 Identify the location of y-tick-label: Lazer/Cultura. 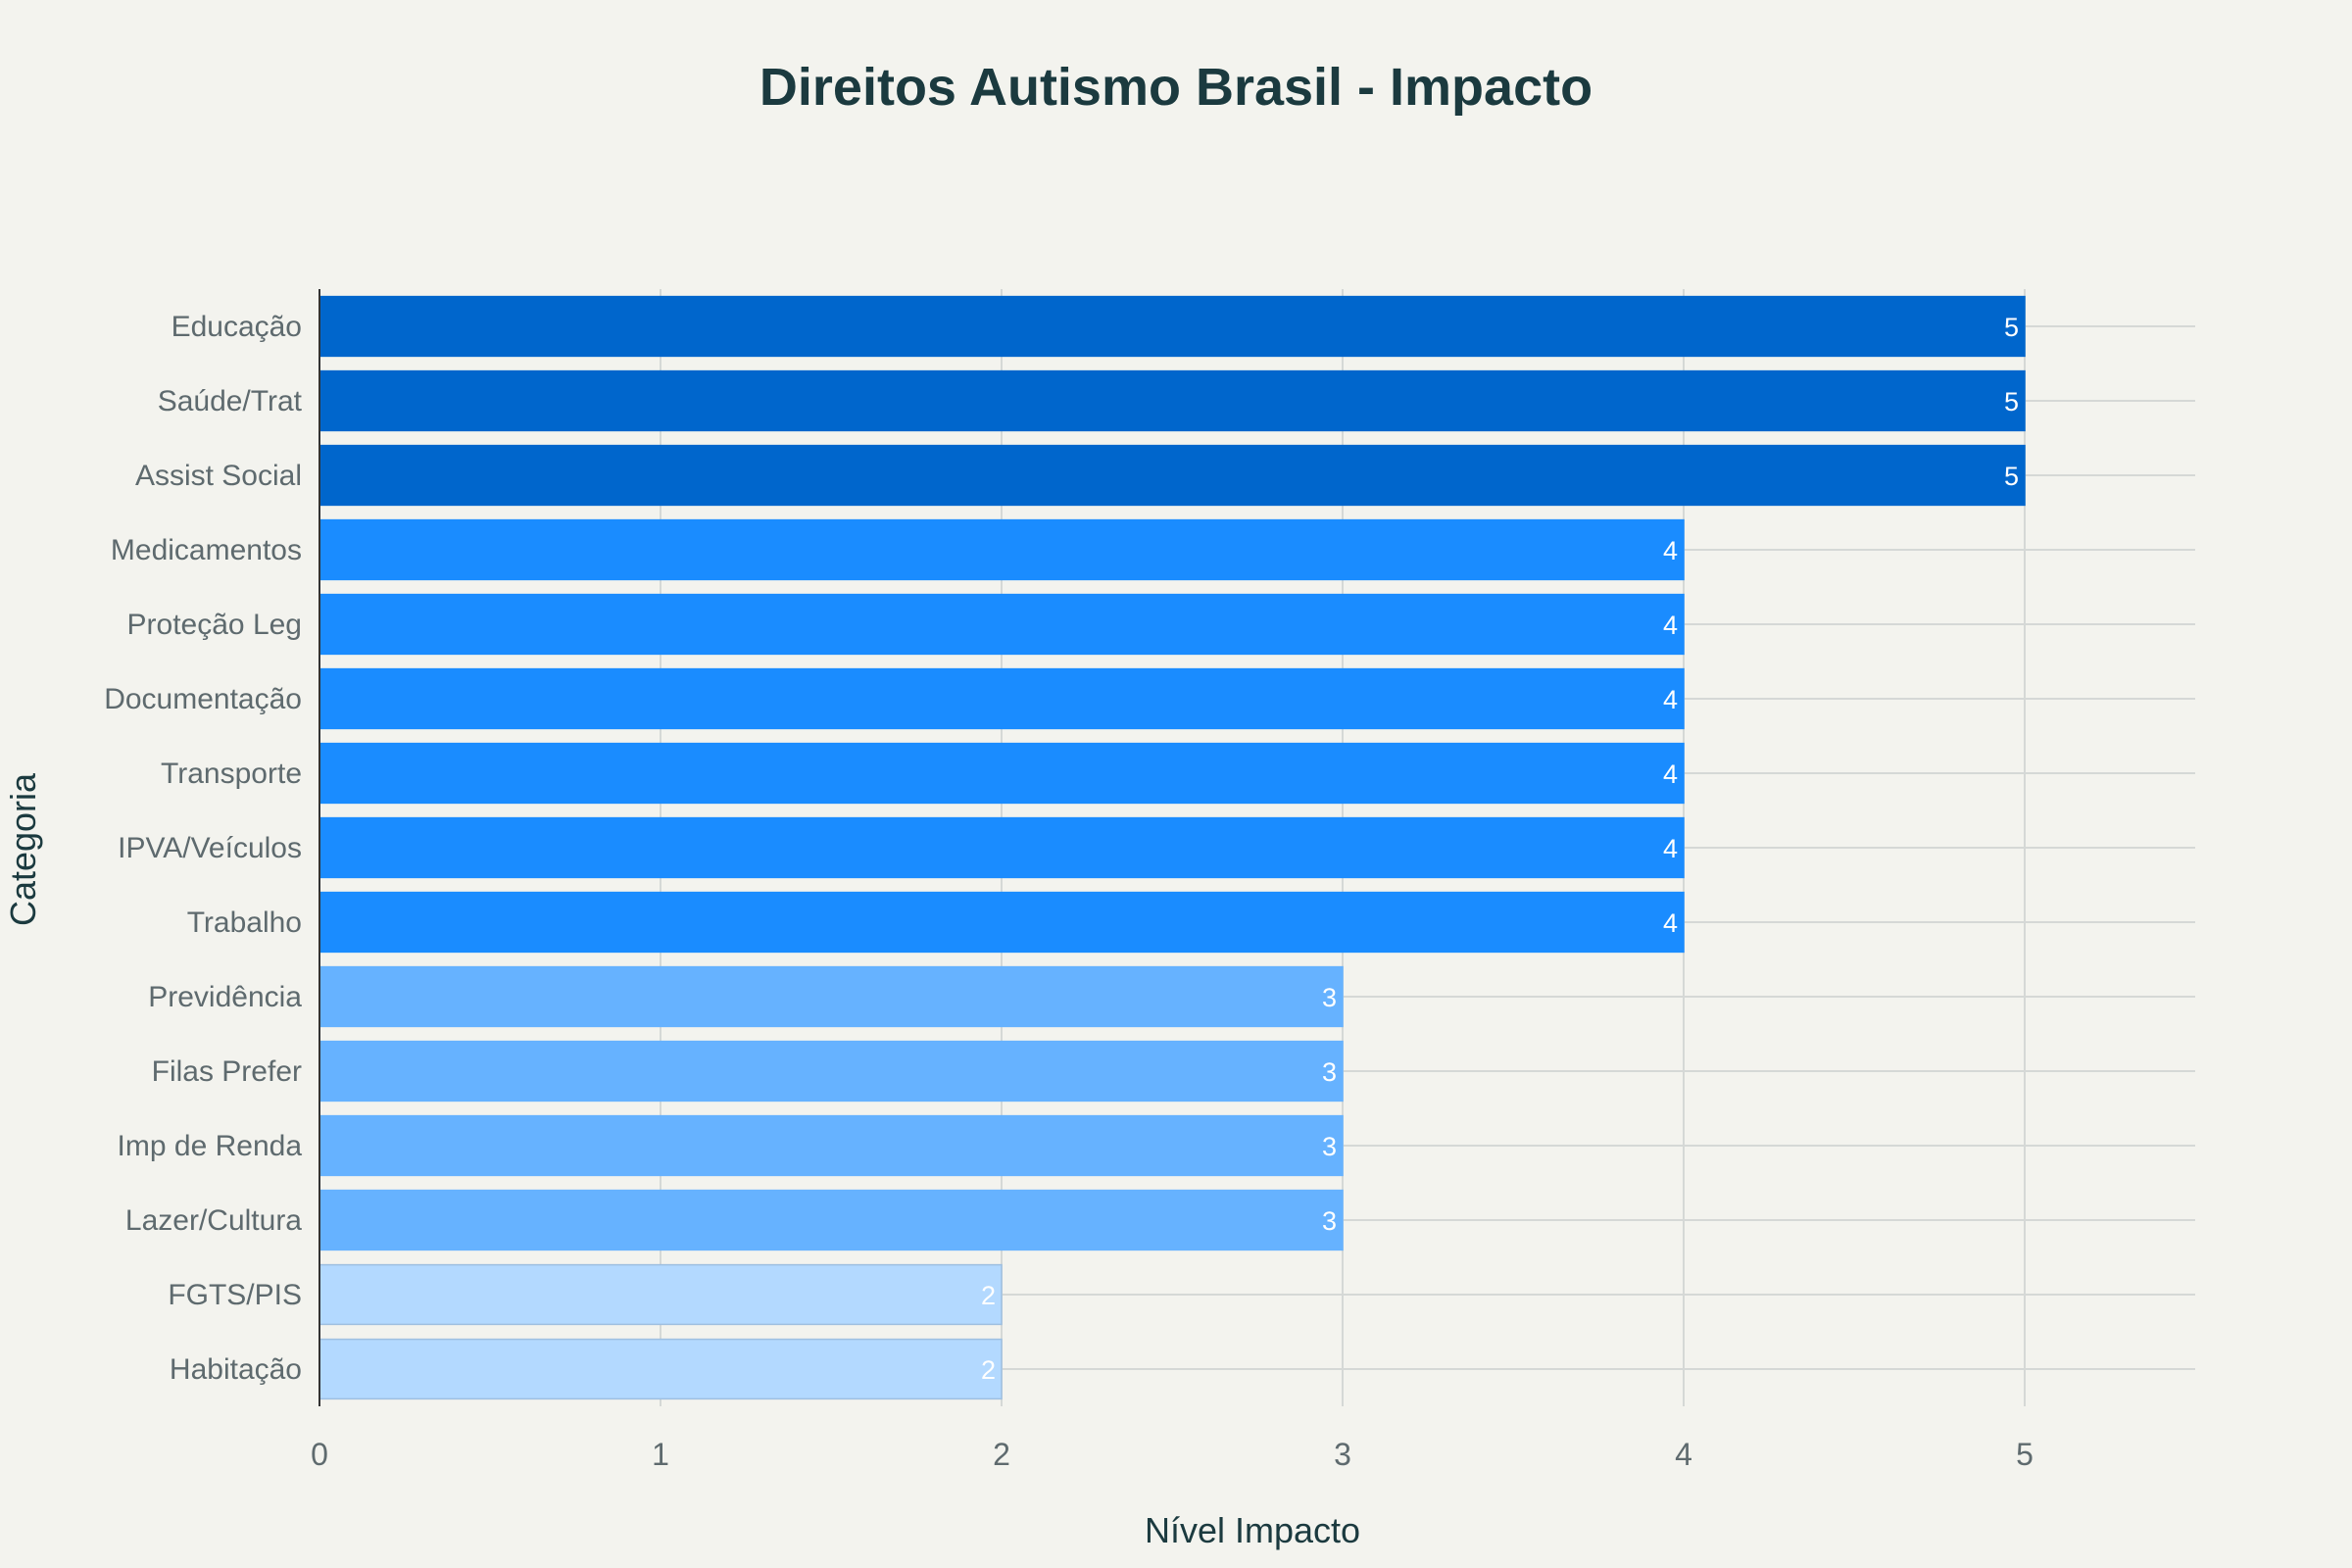
(213, 1220).